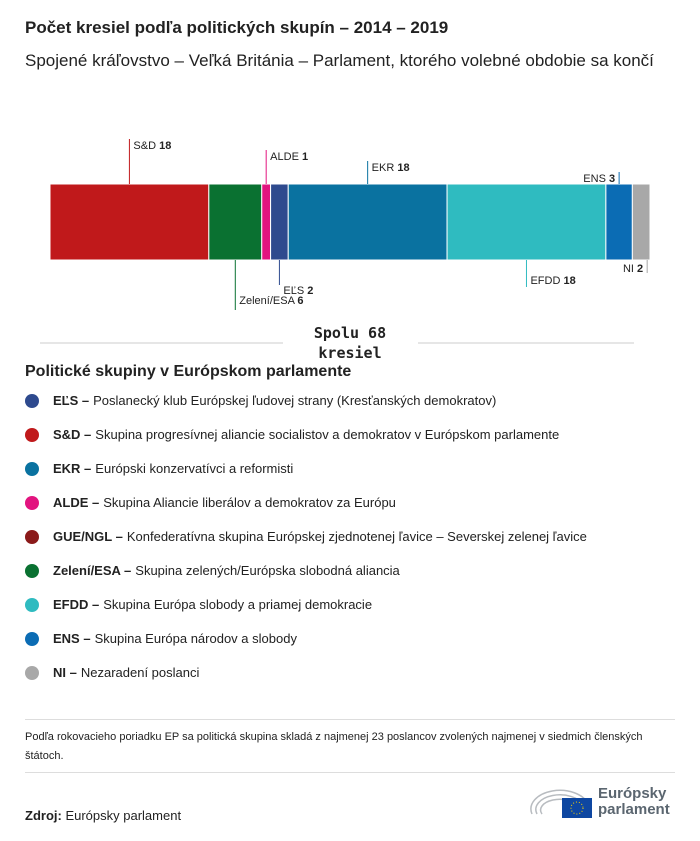  I want to click on legend-abbr: NI –, so click(65, 672).